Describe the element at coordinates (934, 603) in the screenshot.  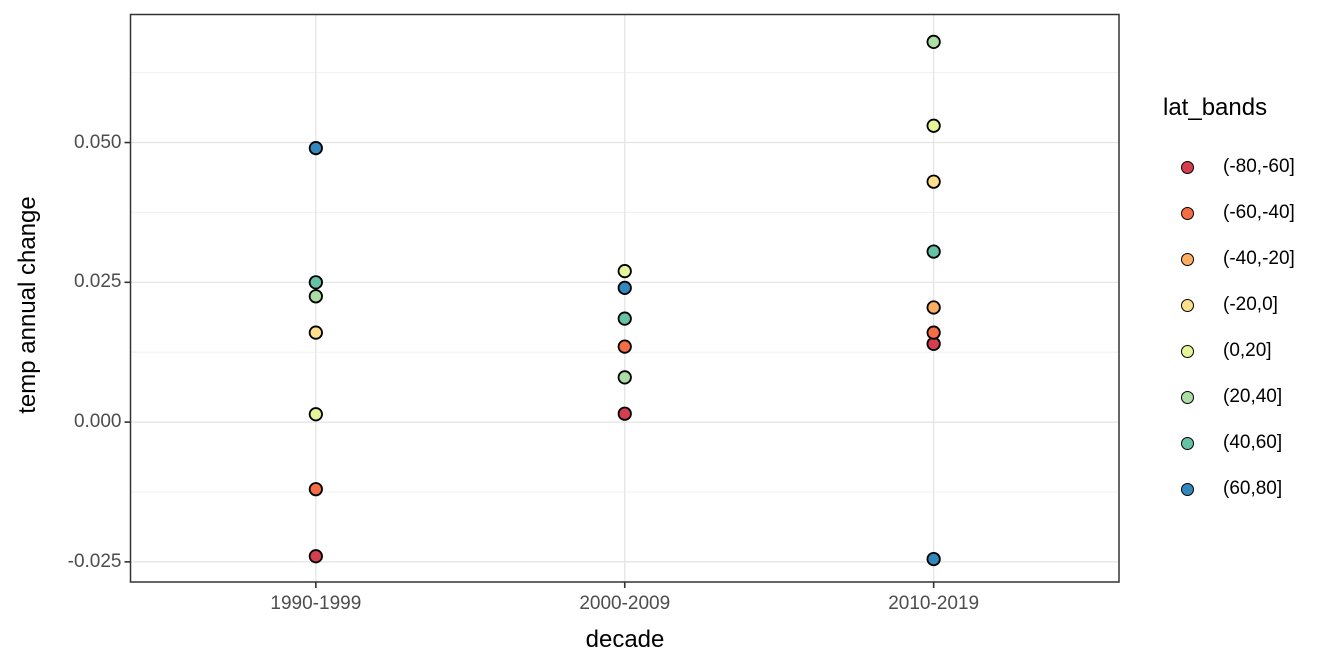
I see `x-tick-label: 2010-2019` at that location.